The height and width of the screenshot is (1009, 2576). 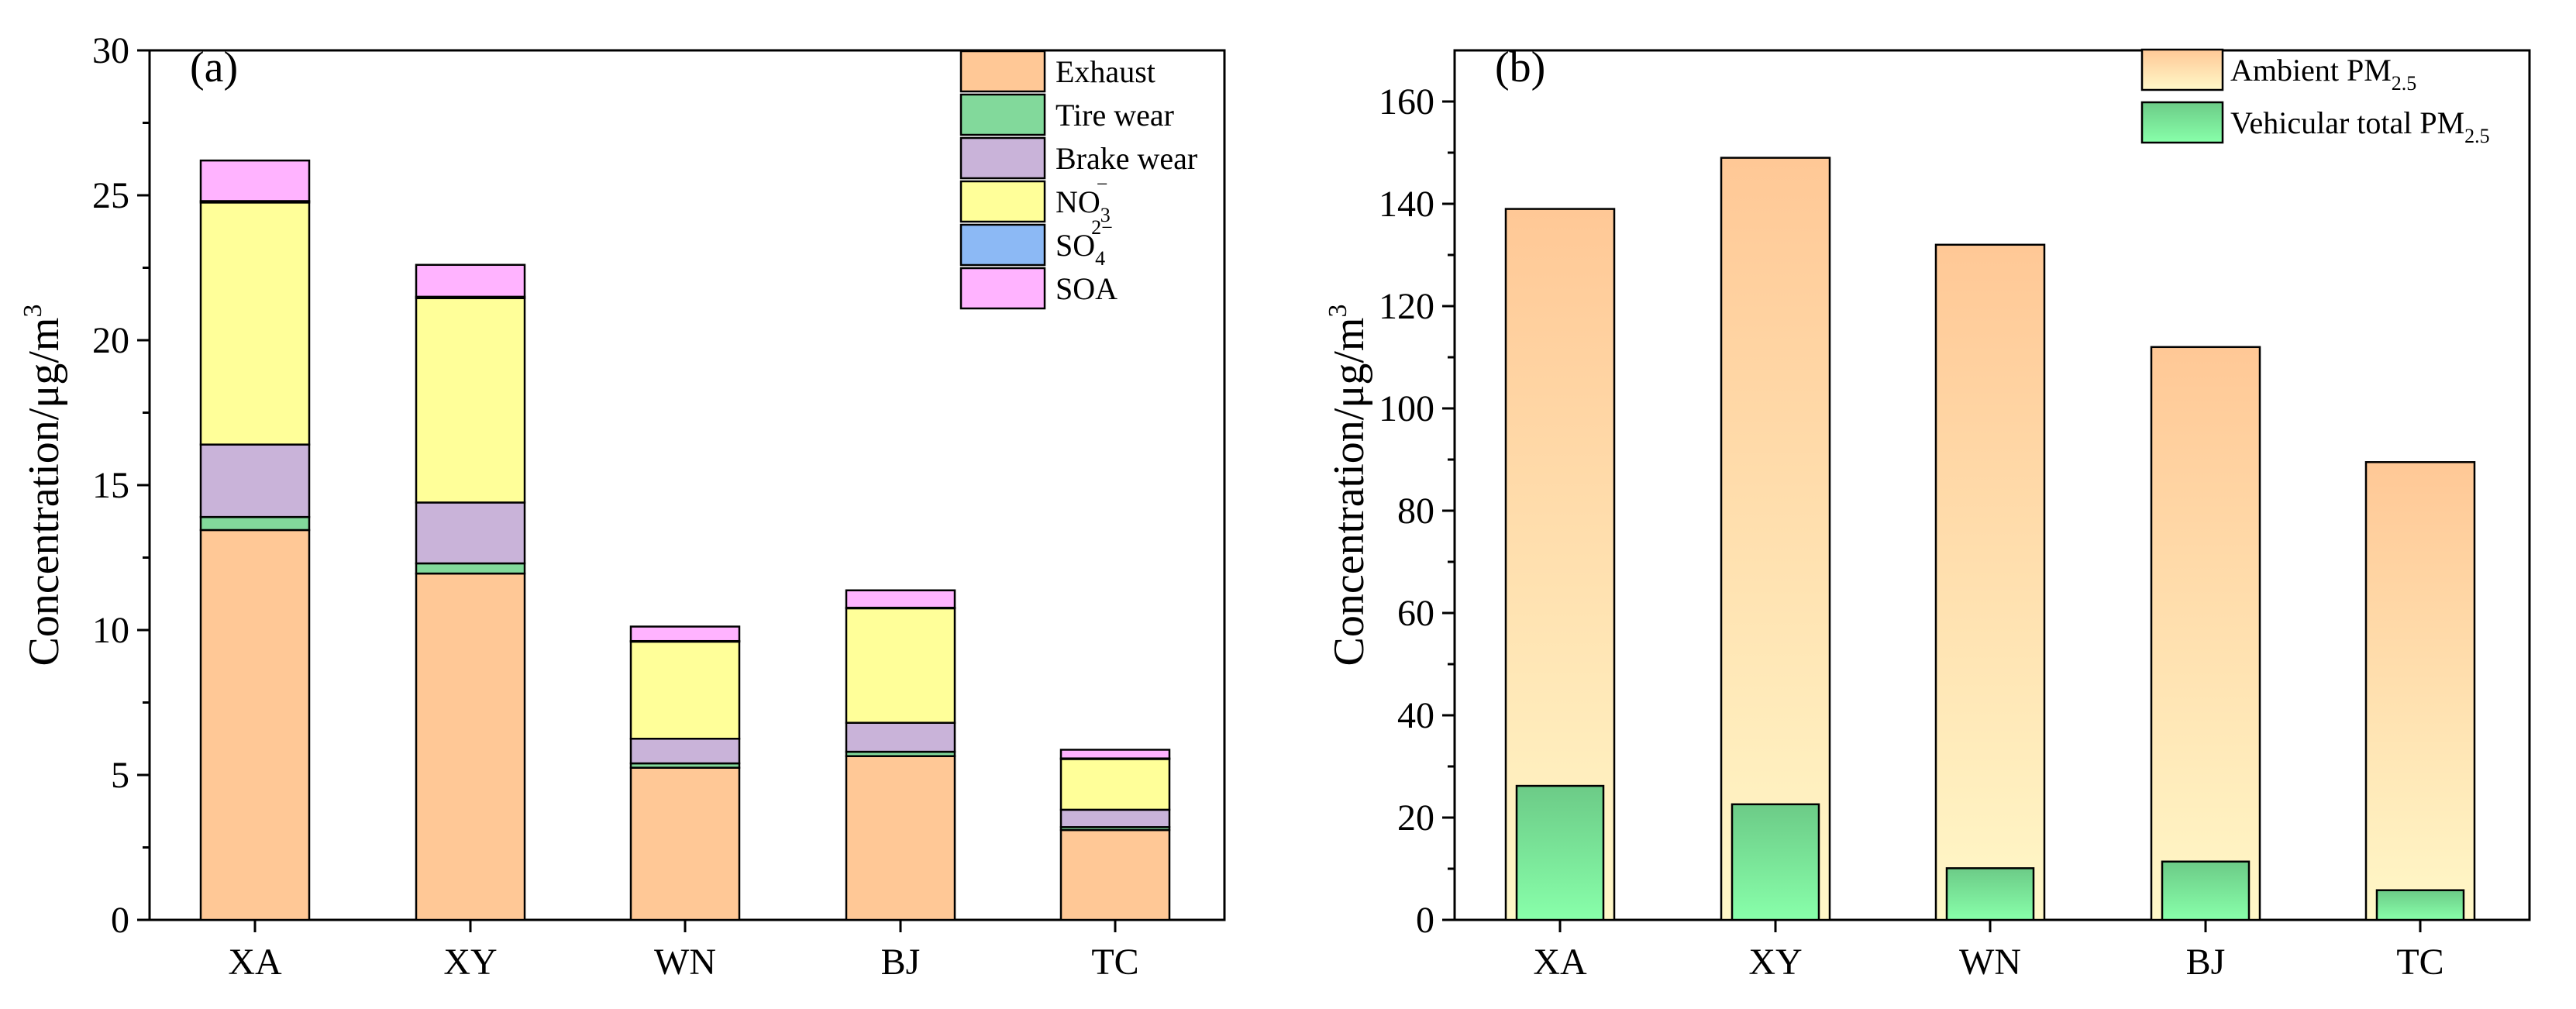 What do you see at coordinates (110, 485) in the screenshot?
I see `panel-a-ytick-label-15: 15` at bounding box center [110, 485].